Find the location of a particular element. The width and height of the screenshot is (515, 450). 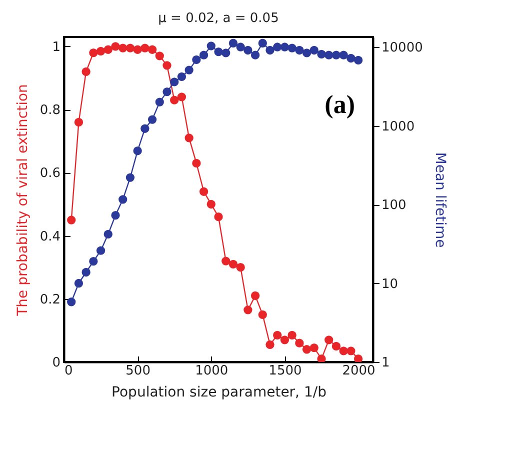

y2-tick-label: 10 is located at coordinates (390, 284).